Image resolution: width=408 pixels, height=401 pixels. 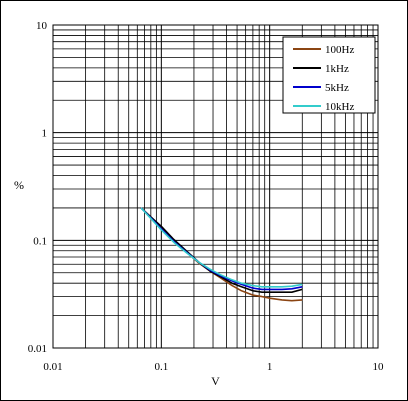 I want to click on legend-label: 100Hz, so click(x=339, y=50).